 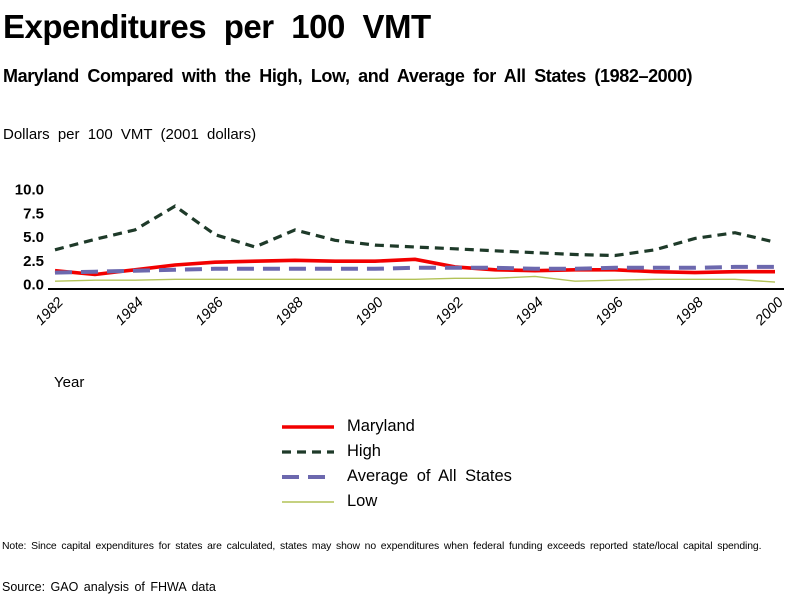 What do you see at coordinates (69, 382) in the screenshot?
I see `x-axis-title: Year` at bounding box center [69, 382].